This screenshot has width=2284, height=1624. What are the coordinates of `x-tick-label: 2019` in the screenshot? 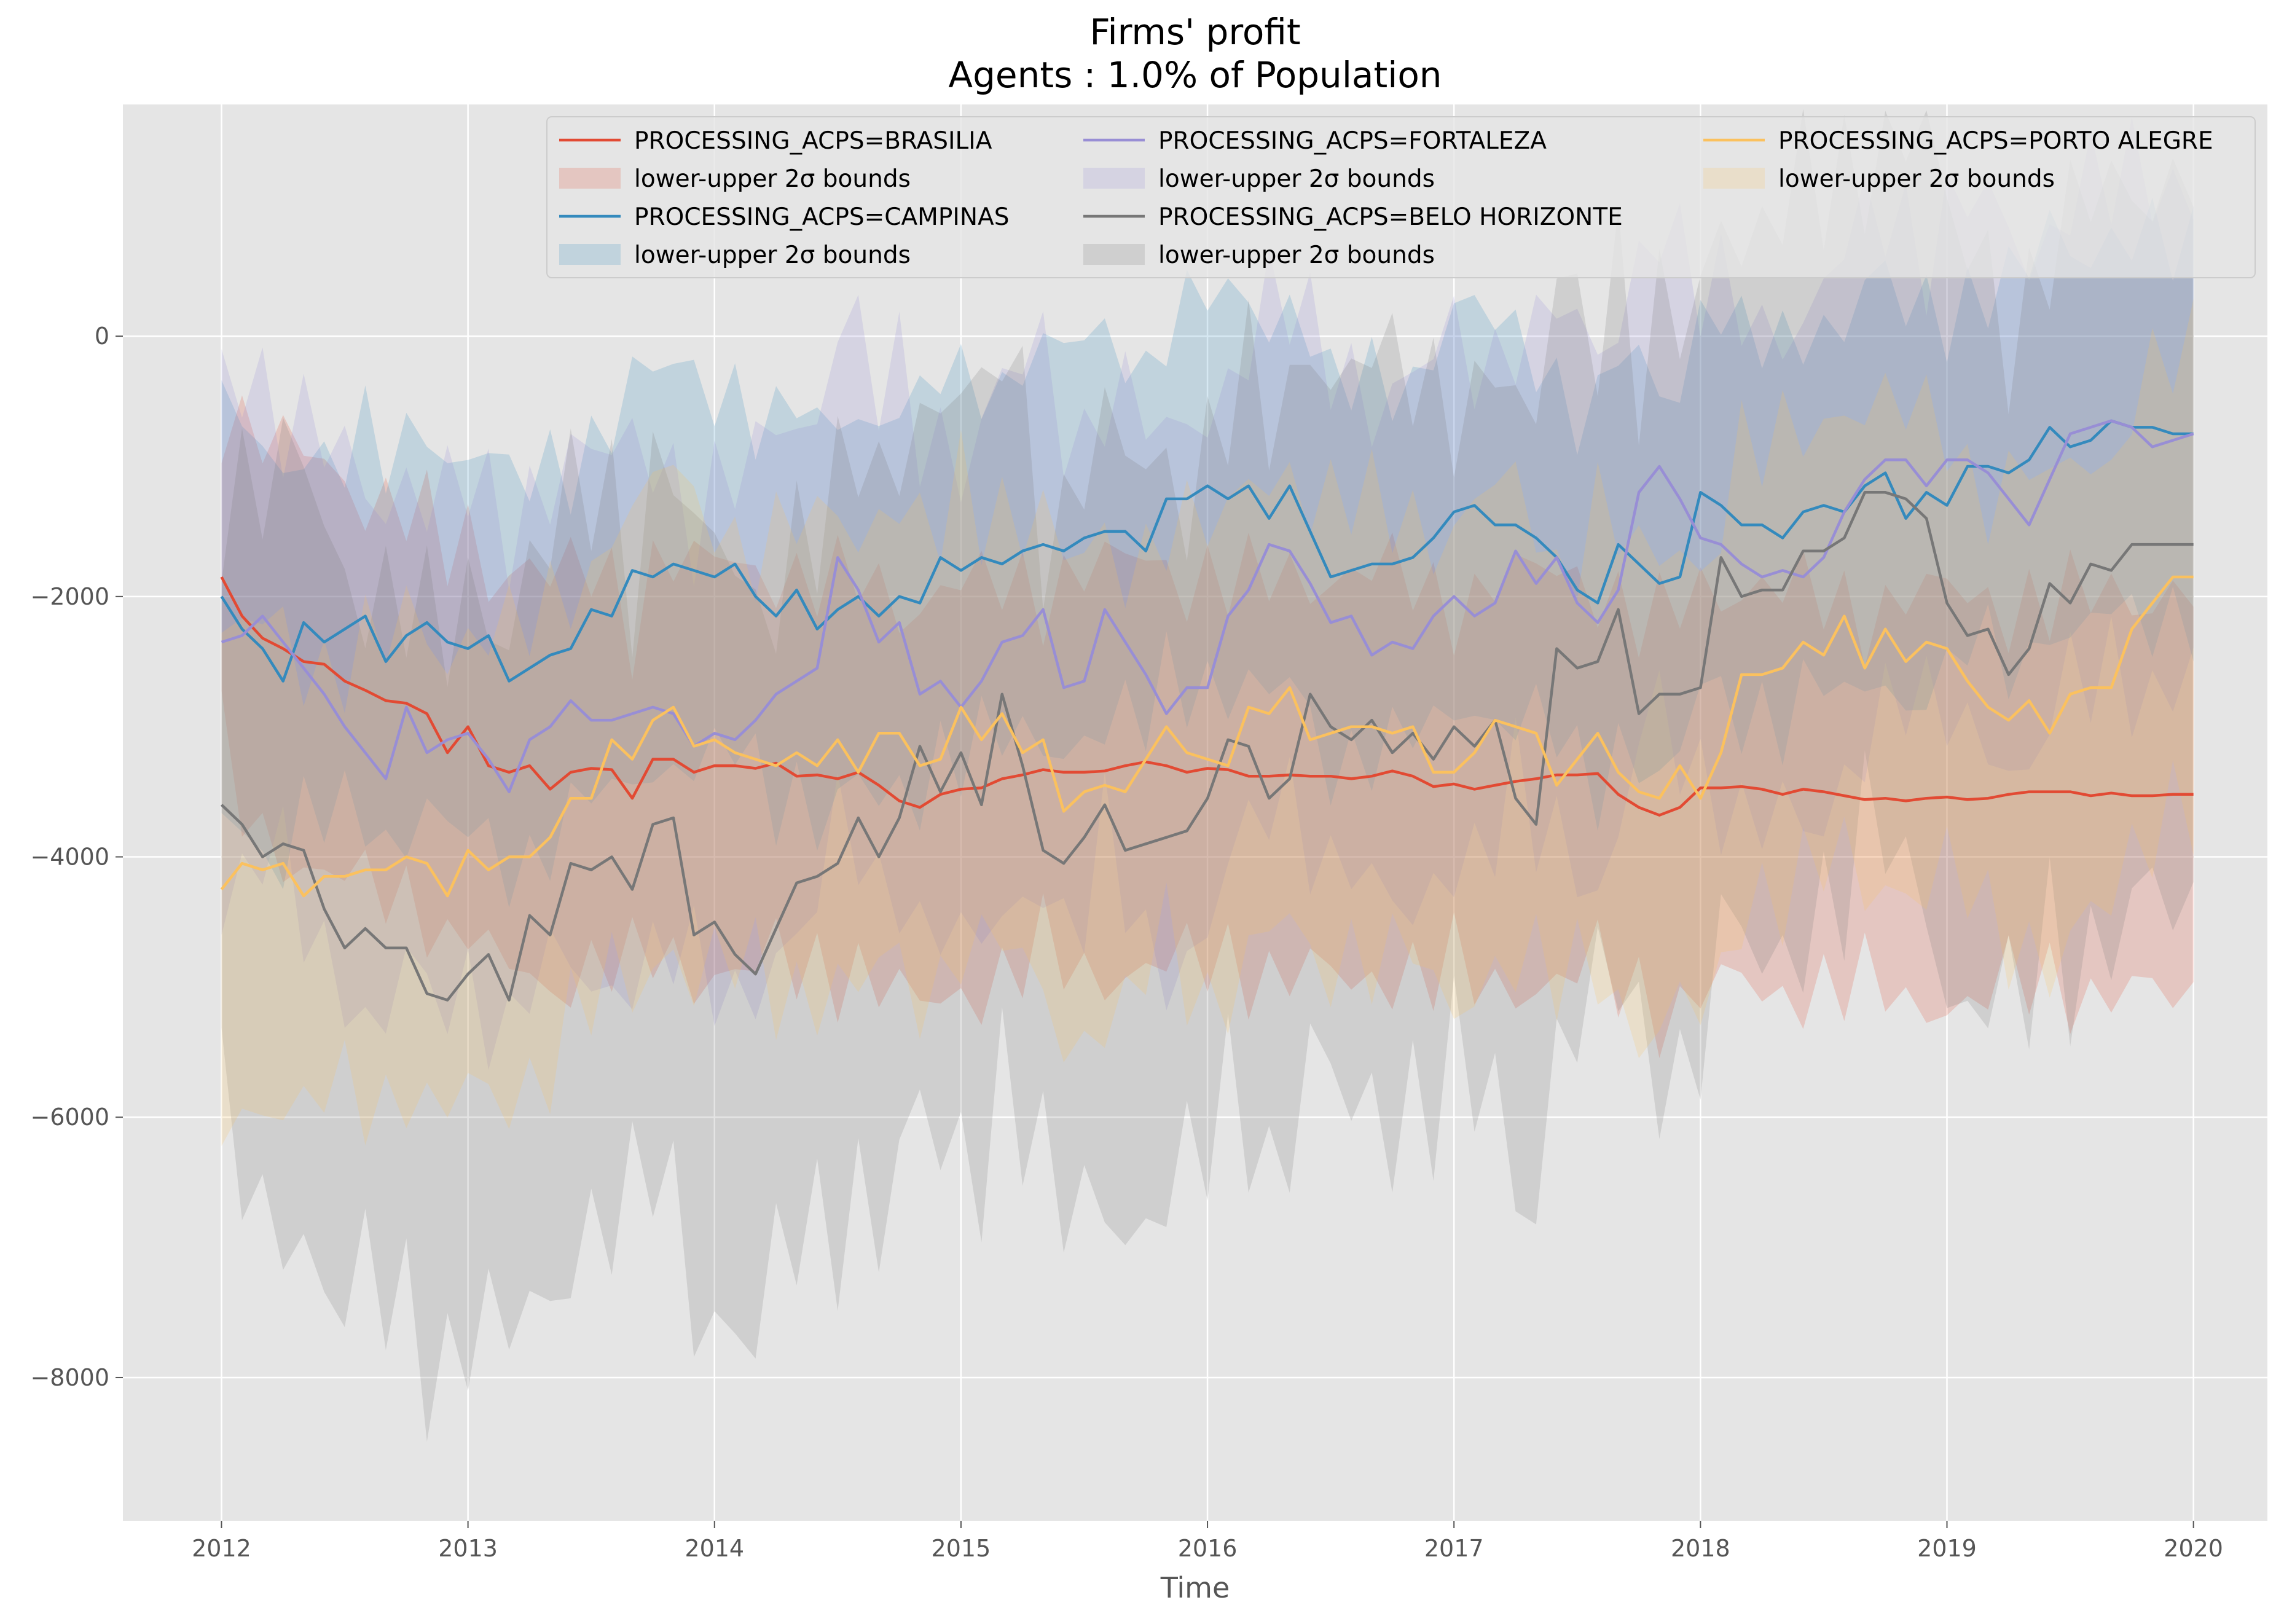 It's located at (1947, 1549).